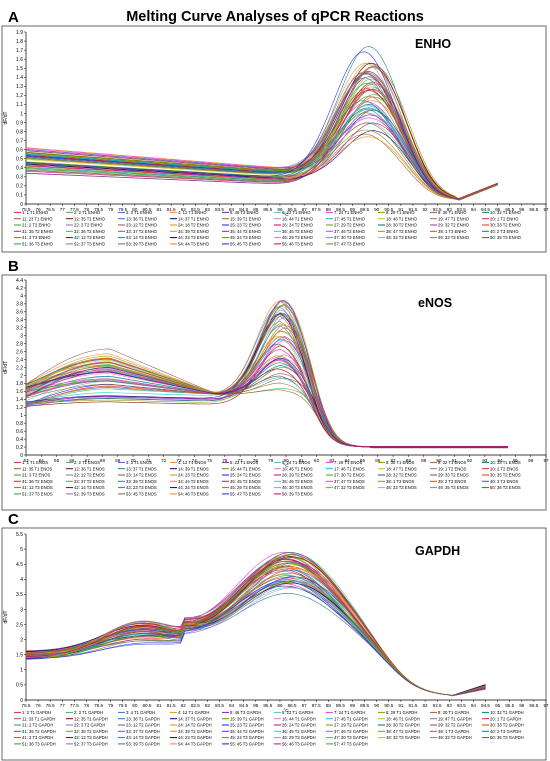 The height and width of the screenshot is (761, 550). I want to click on legend-item: 17: 45 T1 GAPDH, so click(351, 718).